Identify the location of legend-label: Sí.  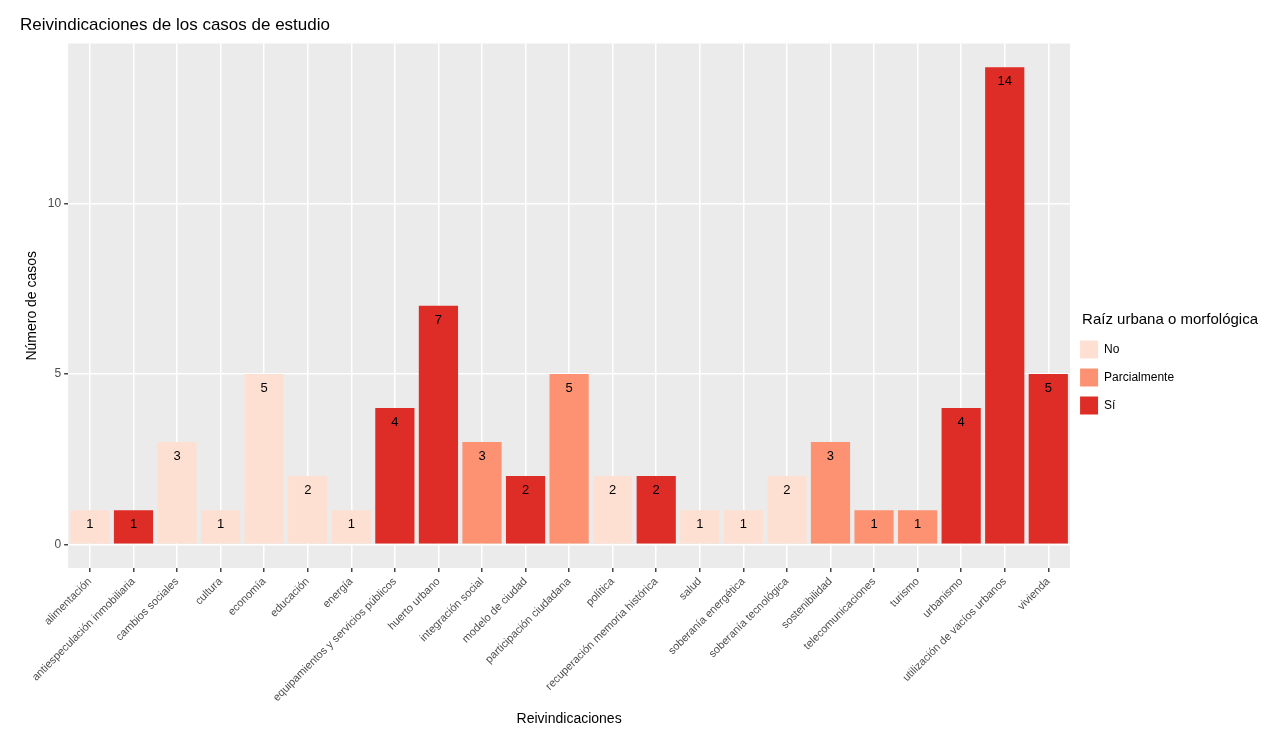
(1110, 404).